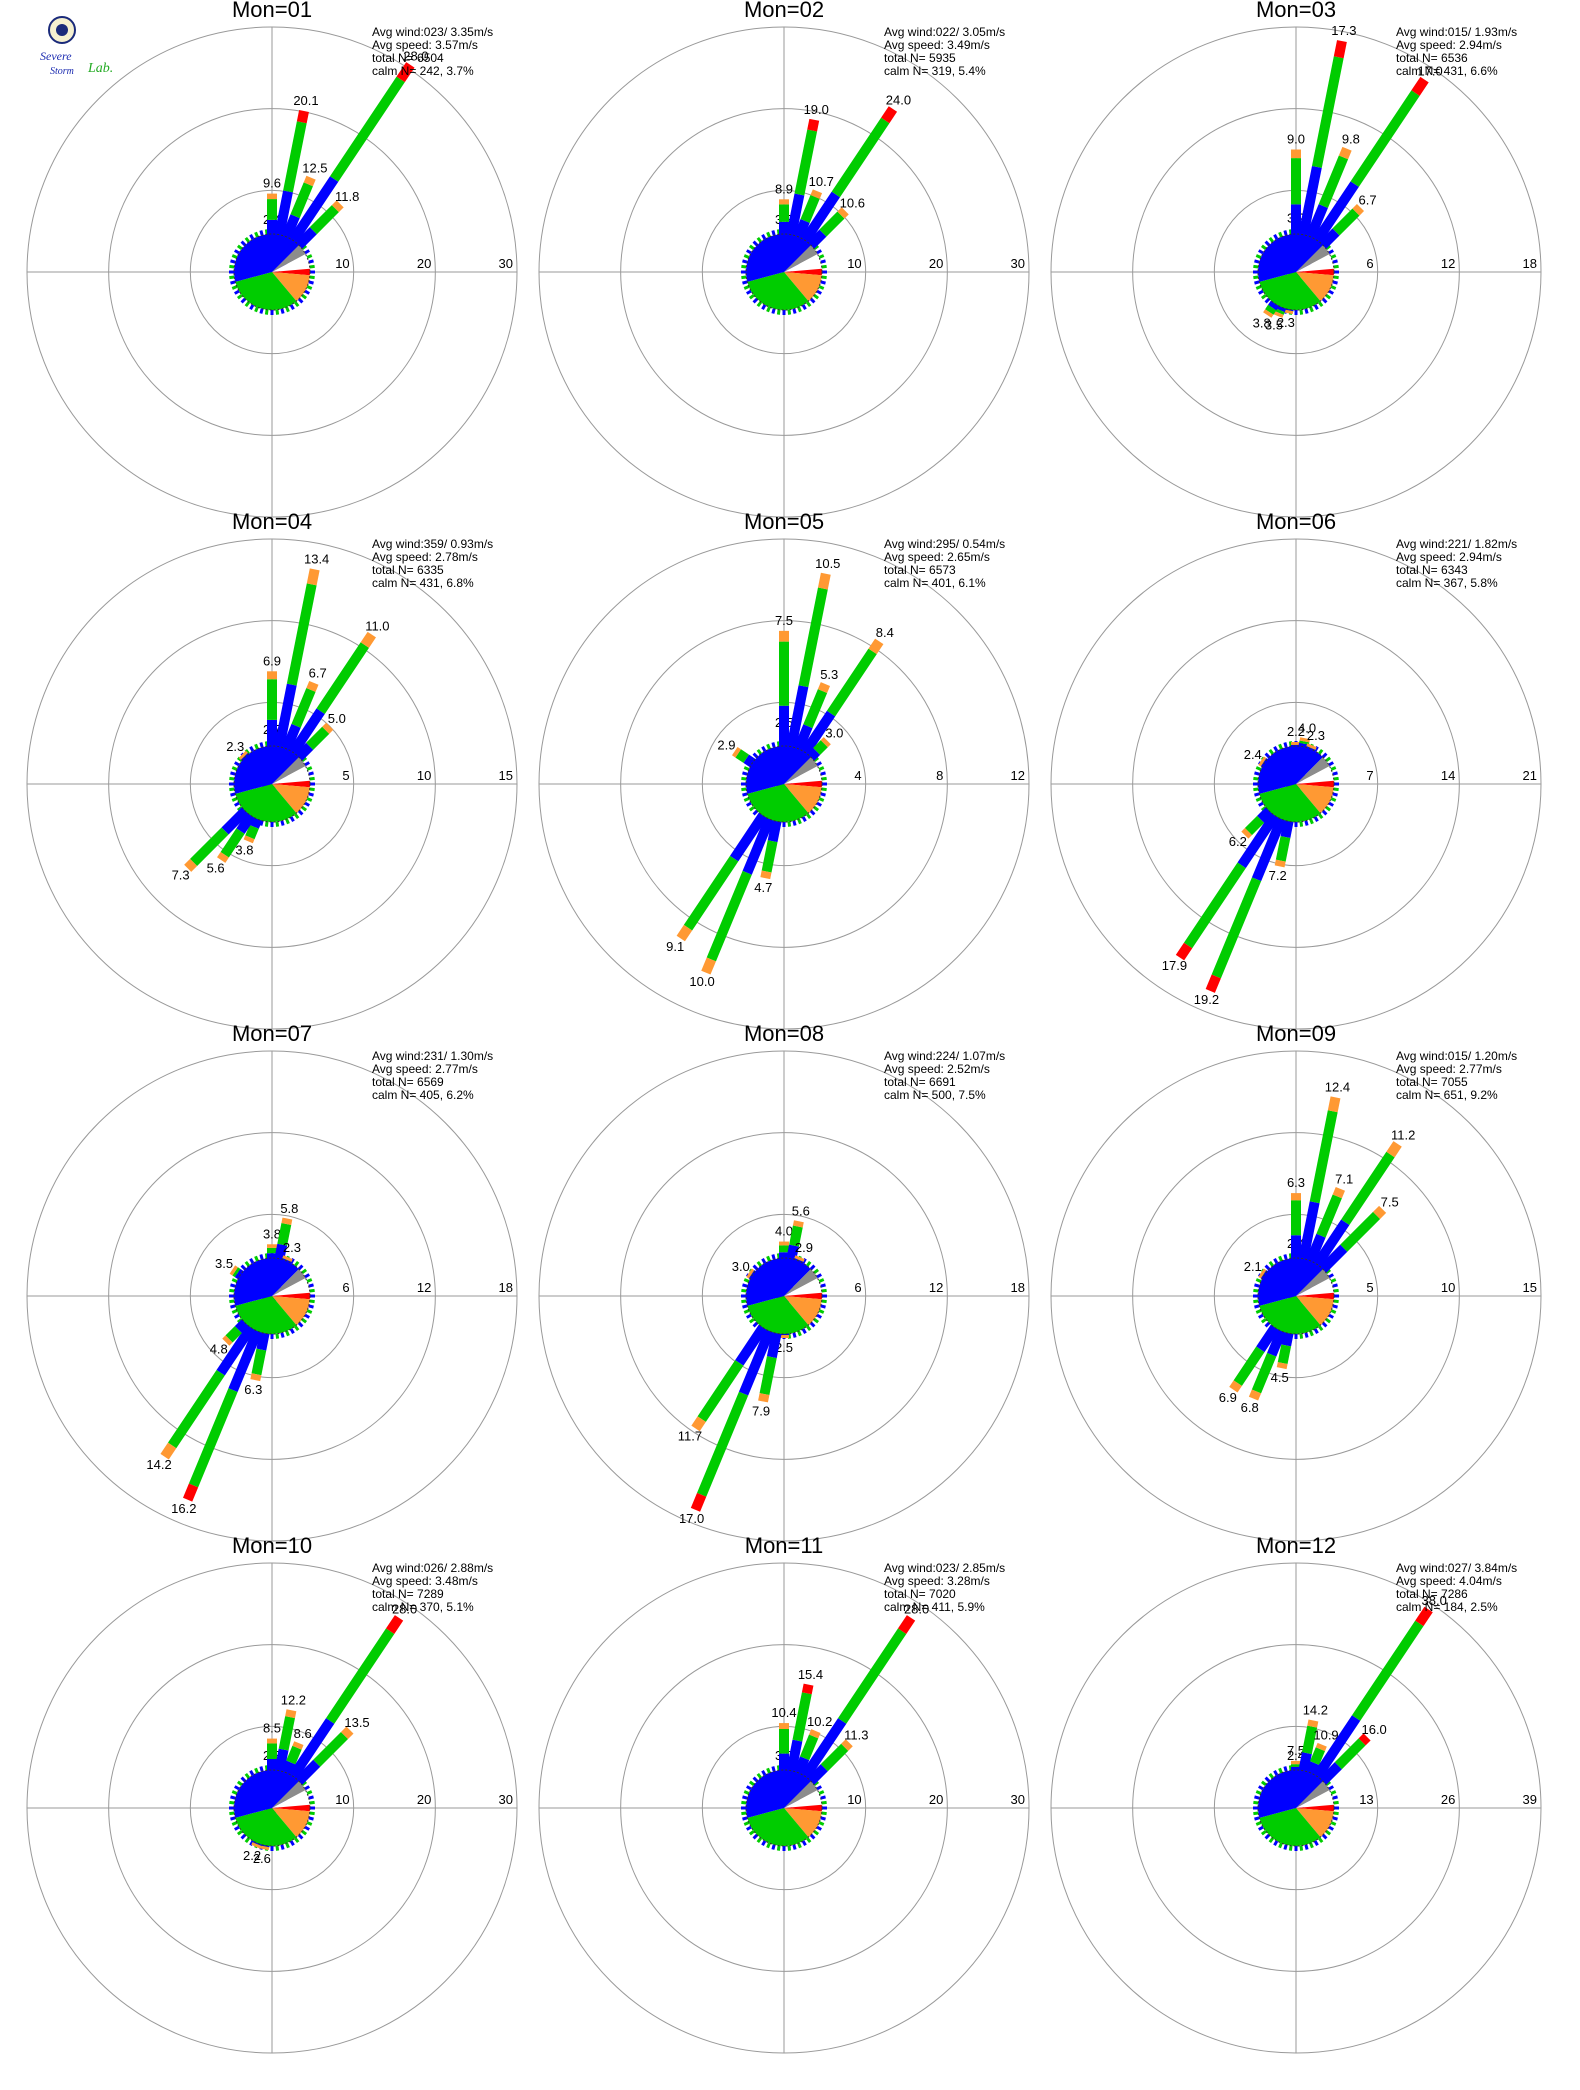  I want to click on ring-label: 6, so click(857, 1287).